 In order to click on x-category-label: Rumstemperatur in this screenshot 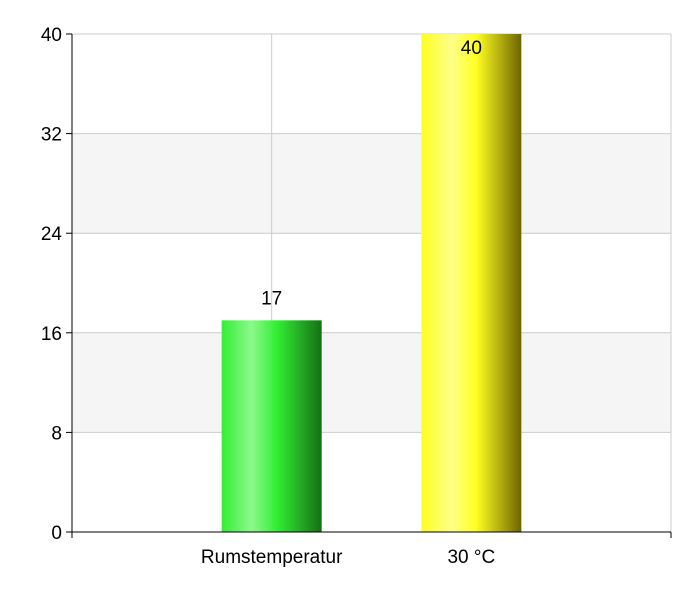, I will do `click(272, 557)`.